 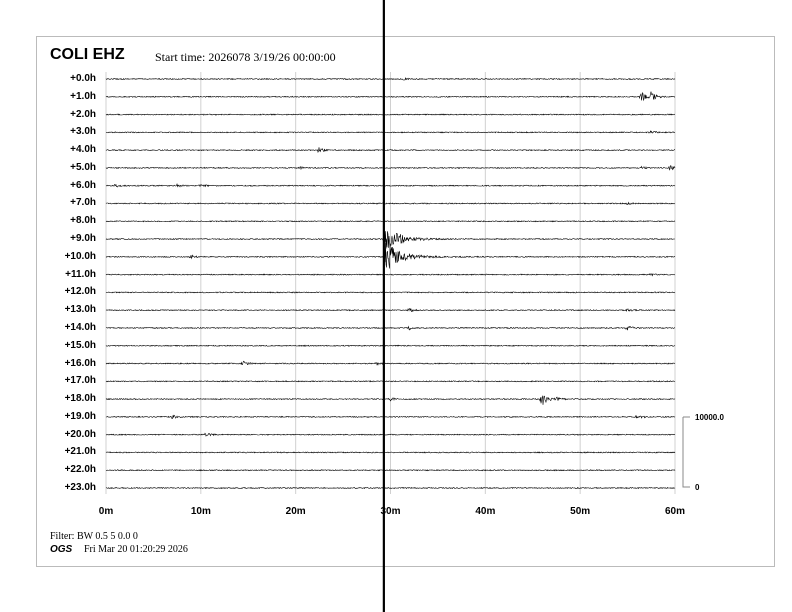 I want to click on org-label: OGS, so click(x=61, y=549).